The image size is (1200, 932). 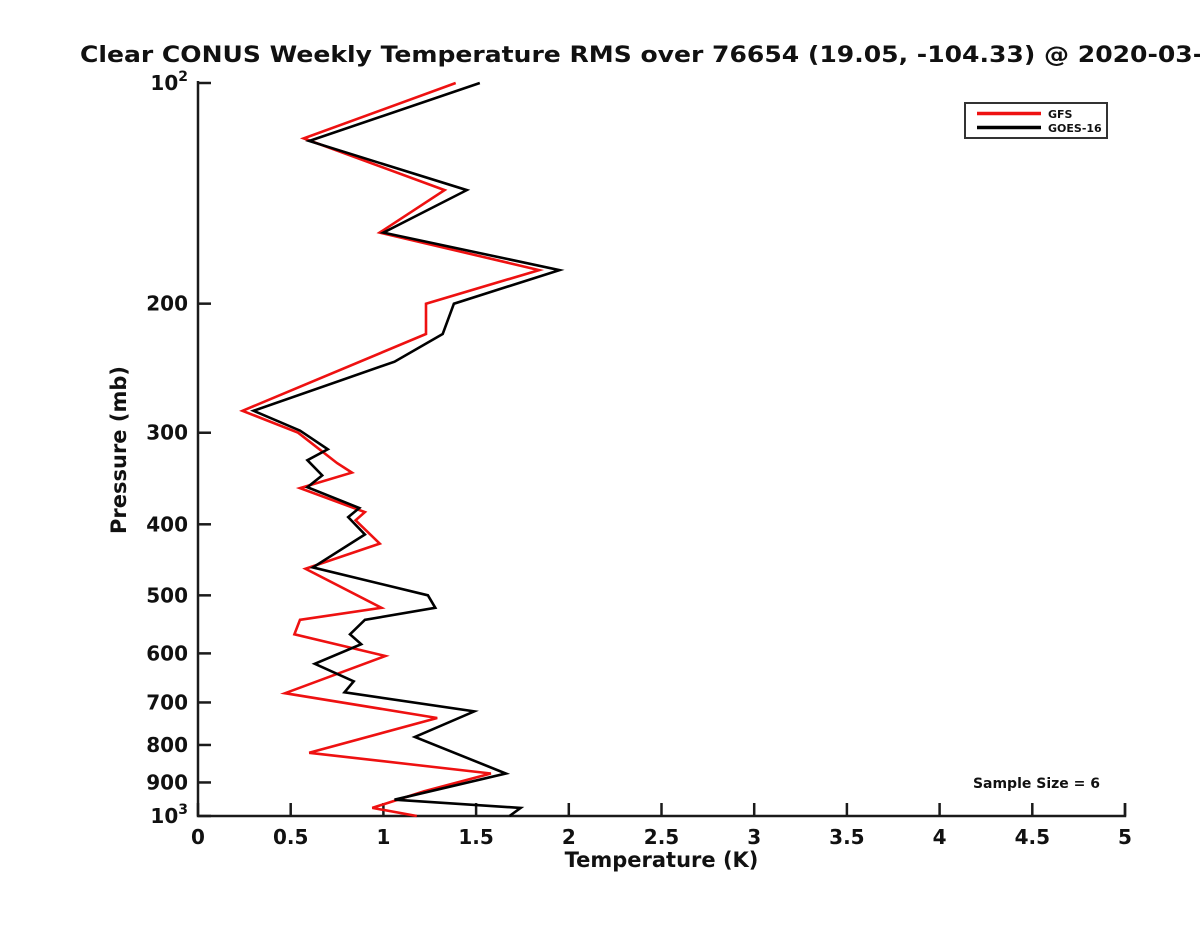 I want to click on x-tick-label: 1, so click(x=383, y=837).